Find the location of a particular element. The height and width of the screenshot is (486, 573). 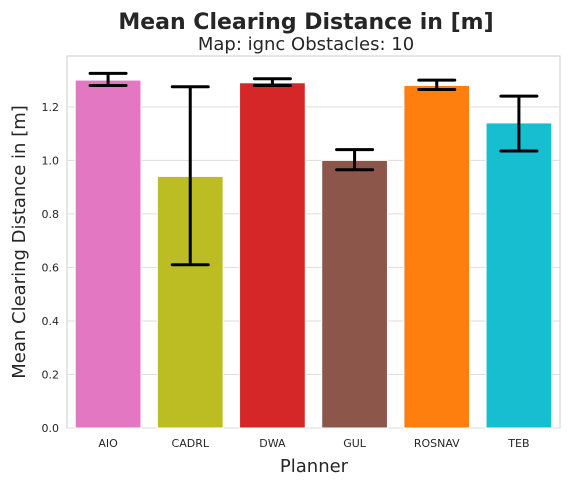

x-tick-labels: AIO CADRL DWA GUL ROSNAV TEB is located at coordinates (313, 443).